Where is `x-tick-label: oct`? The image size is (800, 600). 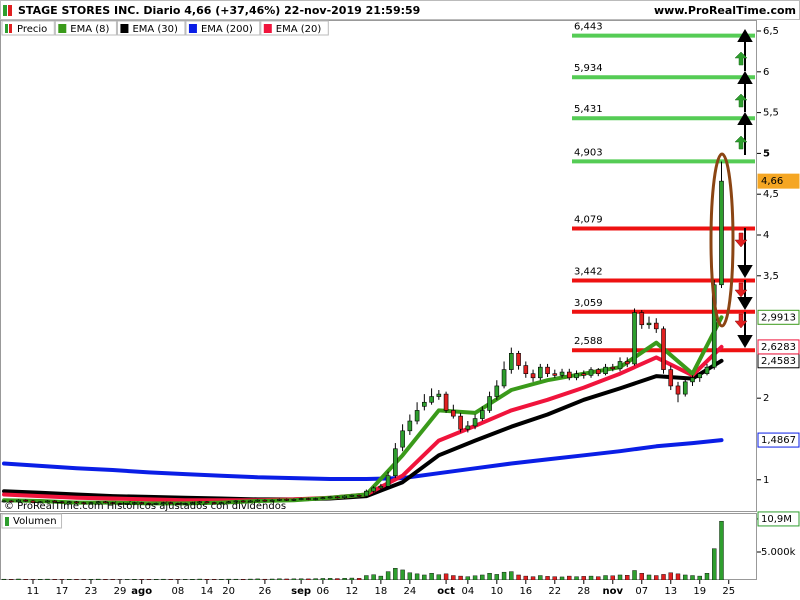 x-tick-label: oct is located at coordinates (446, 591).